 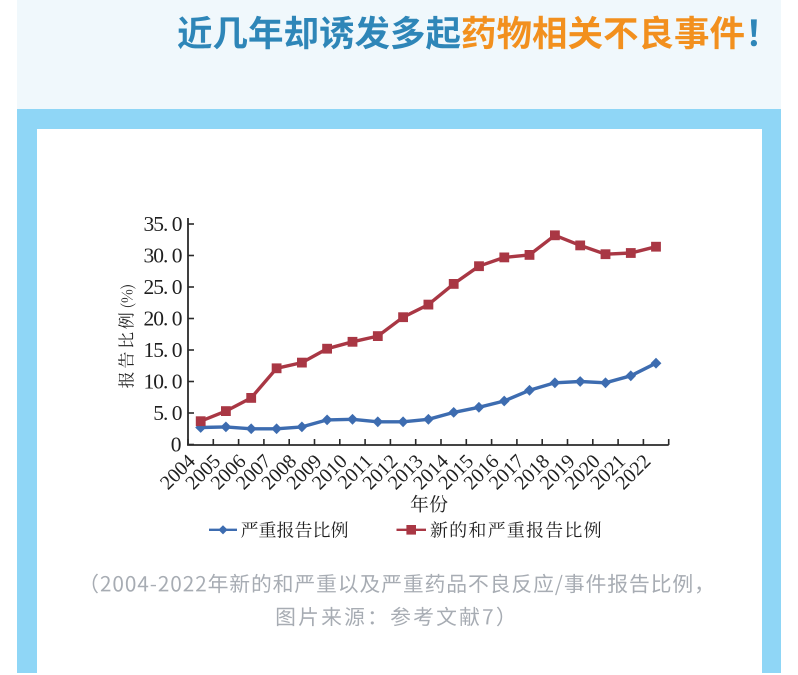 What do you see at coordinates (163, 256) in the screenshot?
I see `svg-text: 30. 0` at bounding box center [163, 256].